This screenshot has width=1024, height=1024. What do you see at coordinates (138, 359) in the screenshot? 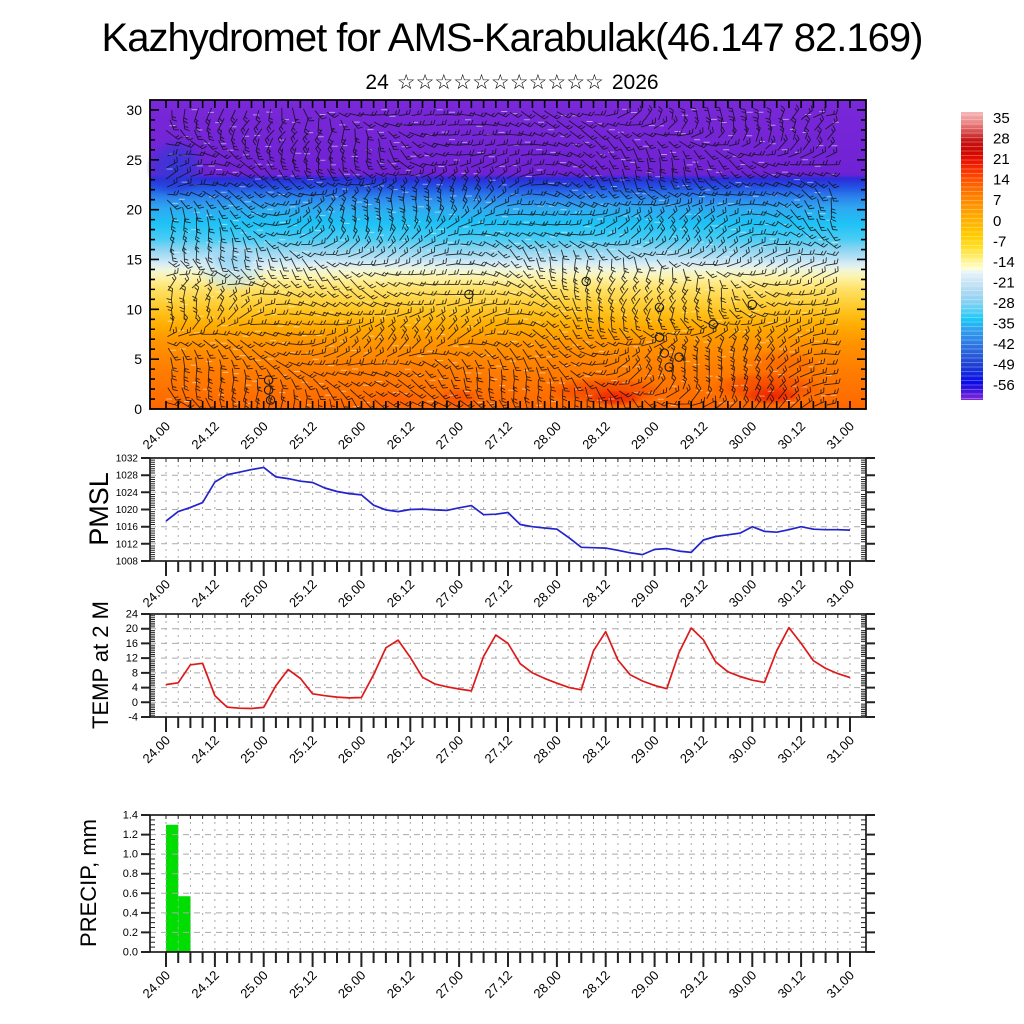
I see `y-tick-label: 5` at bounding box center [138, 359].